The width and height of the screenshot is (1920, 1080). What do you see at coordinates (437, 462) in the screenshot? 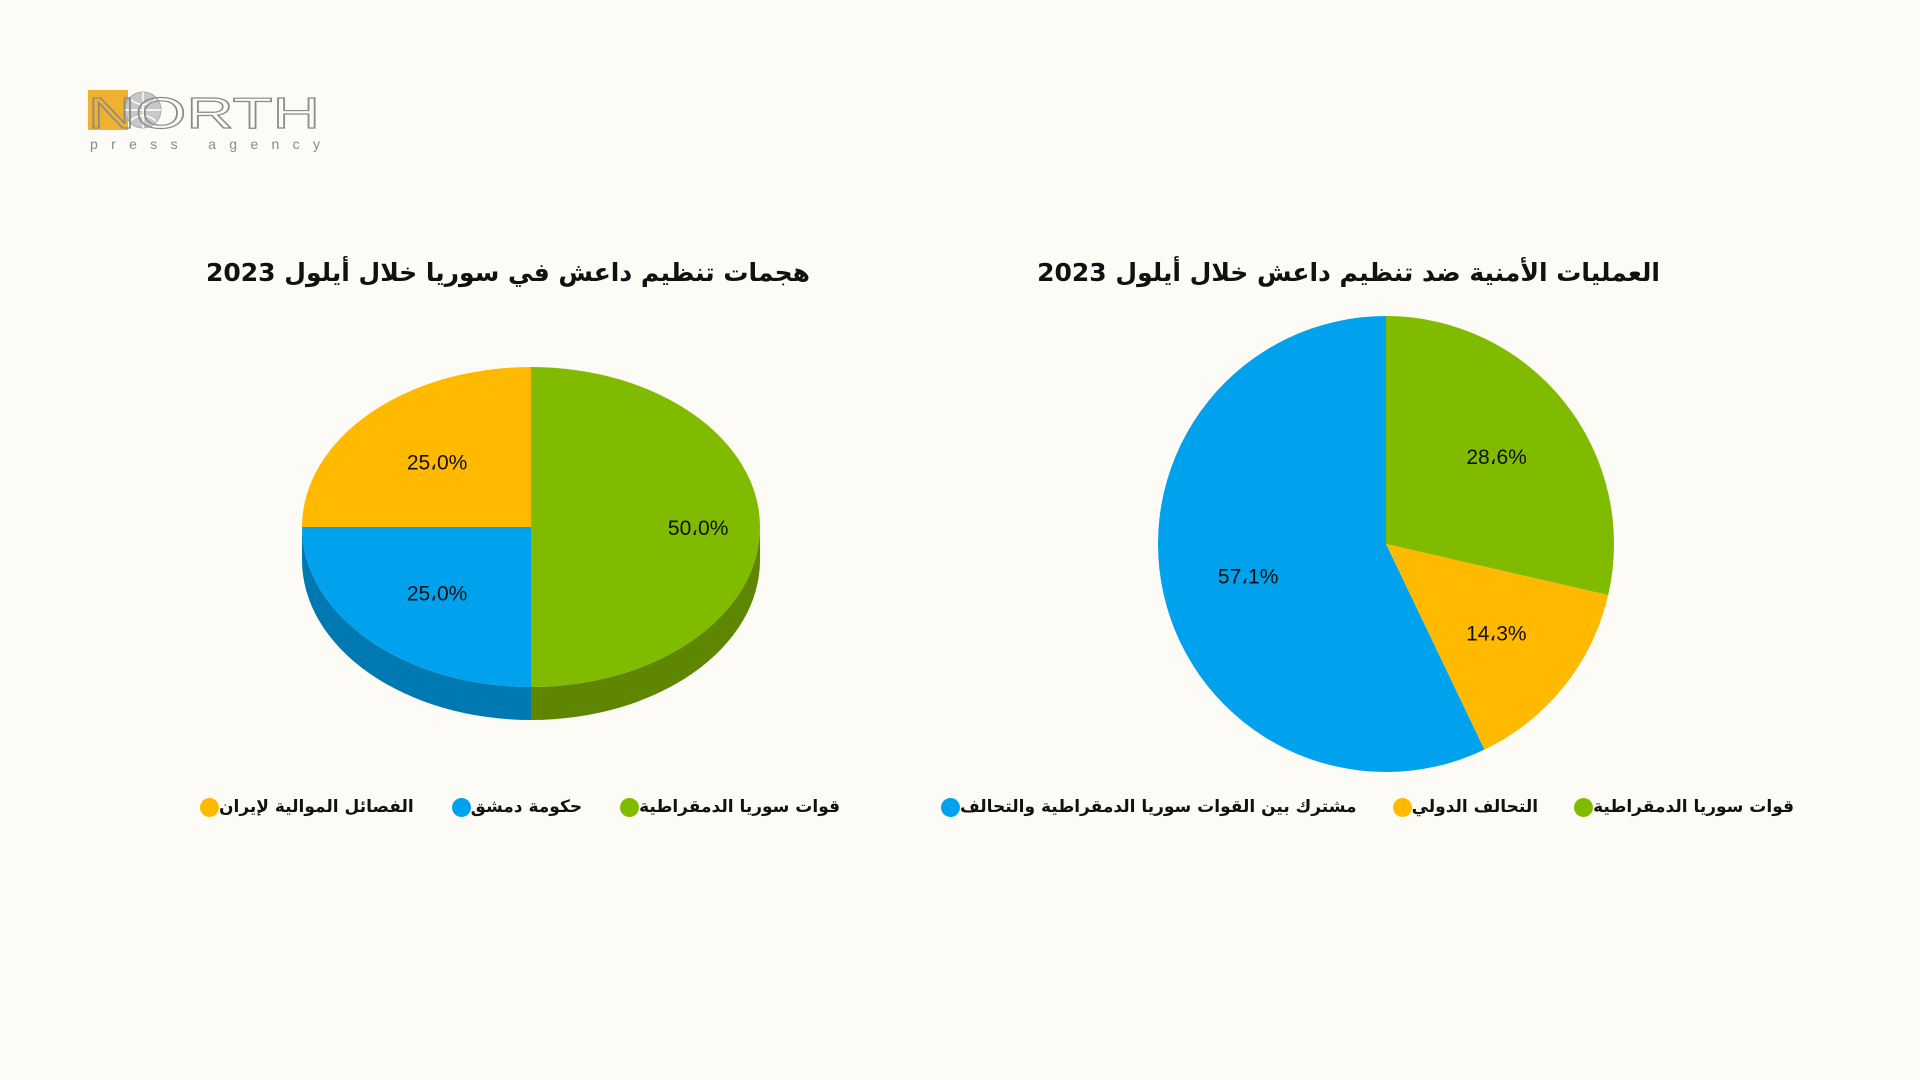
I see `pie-data-label-2: 25،0%` at bounding box center [437, 462].